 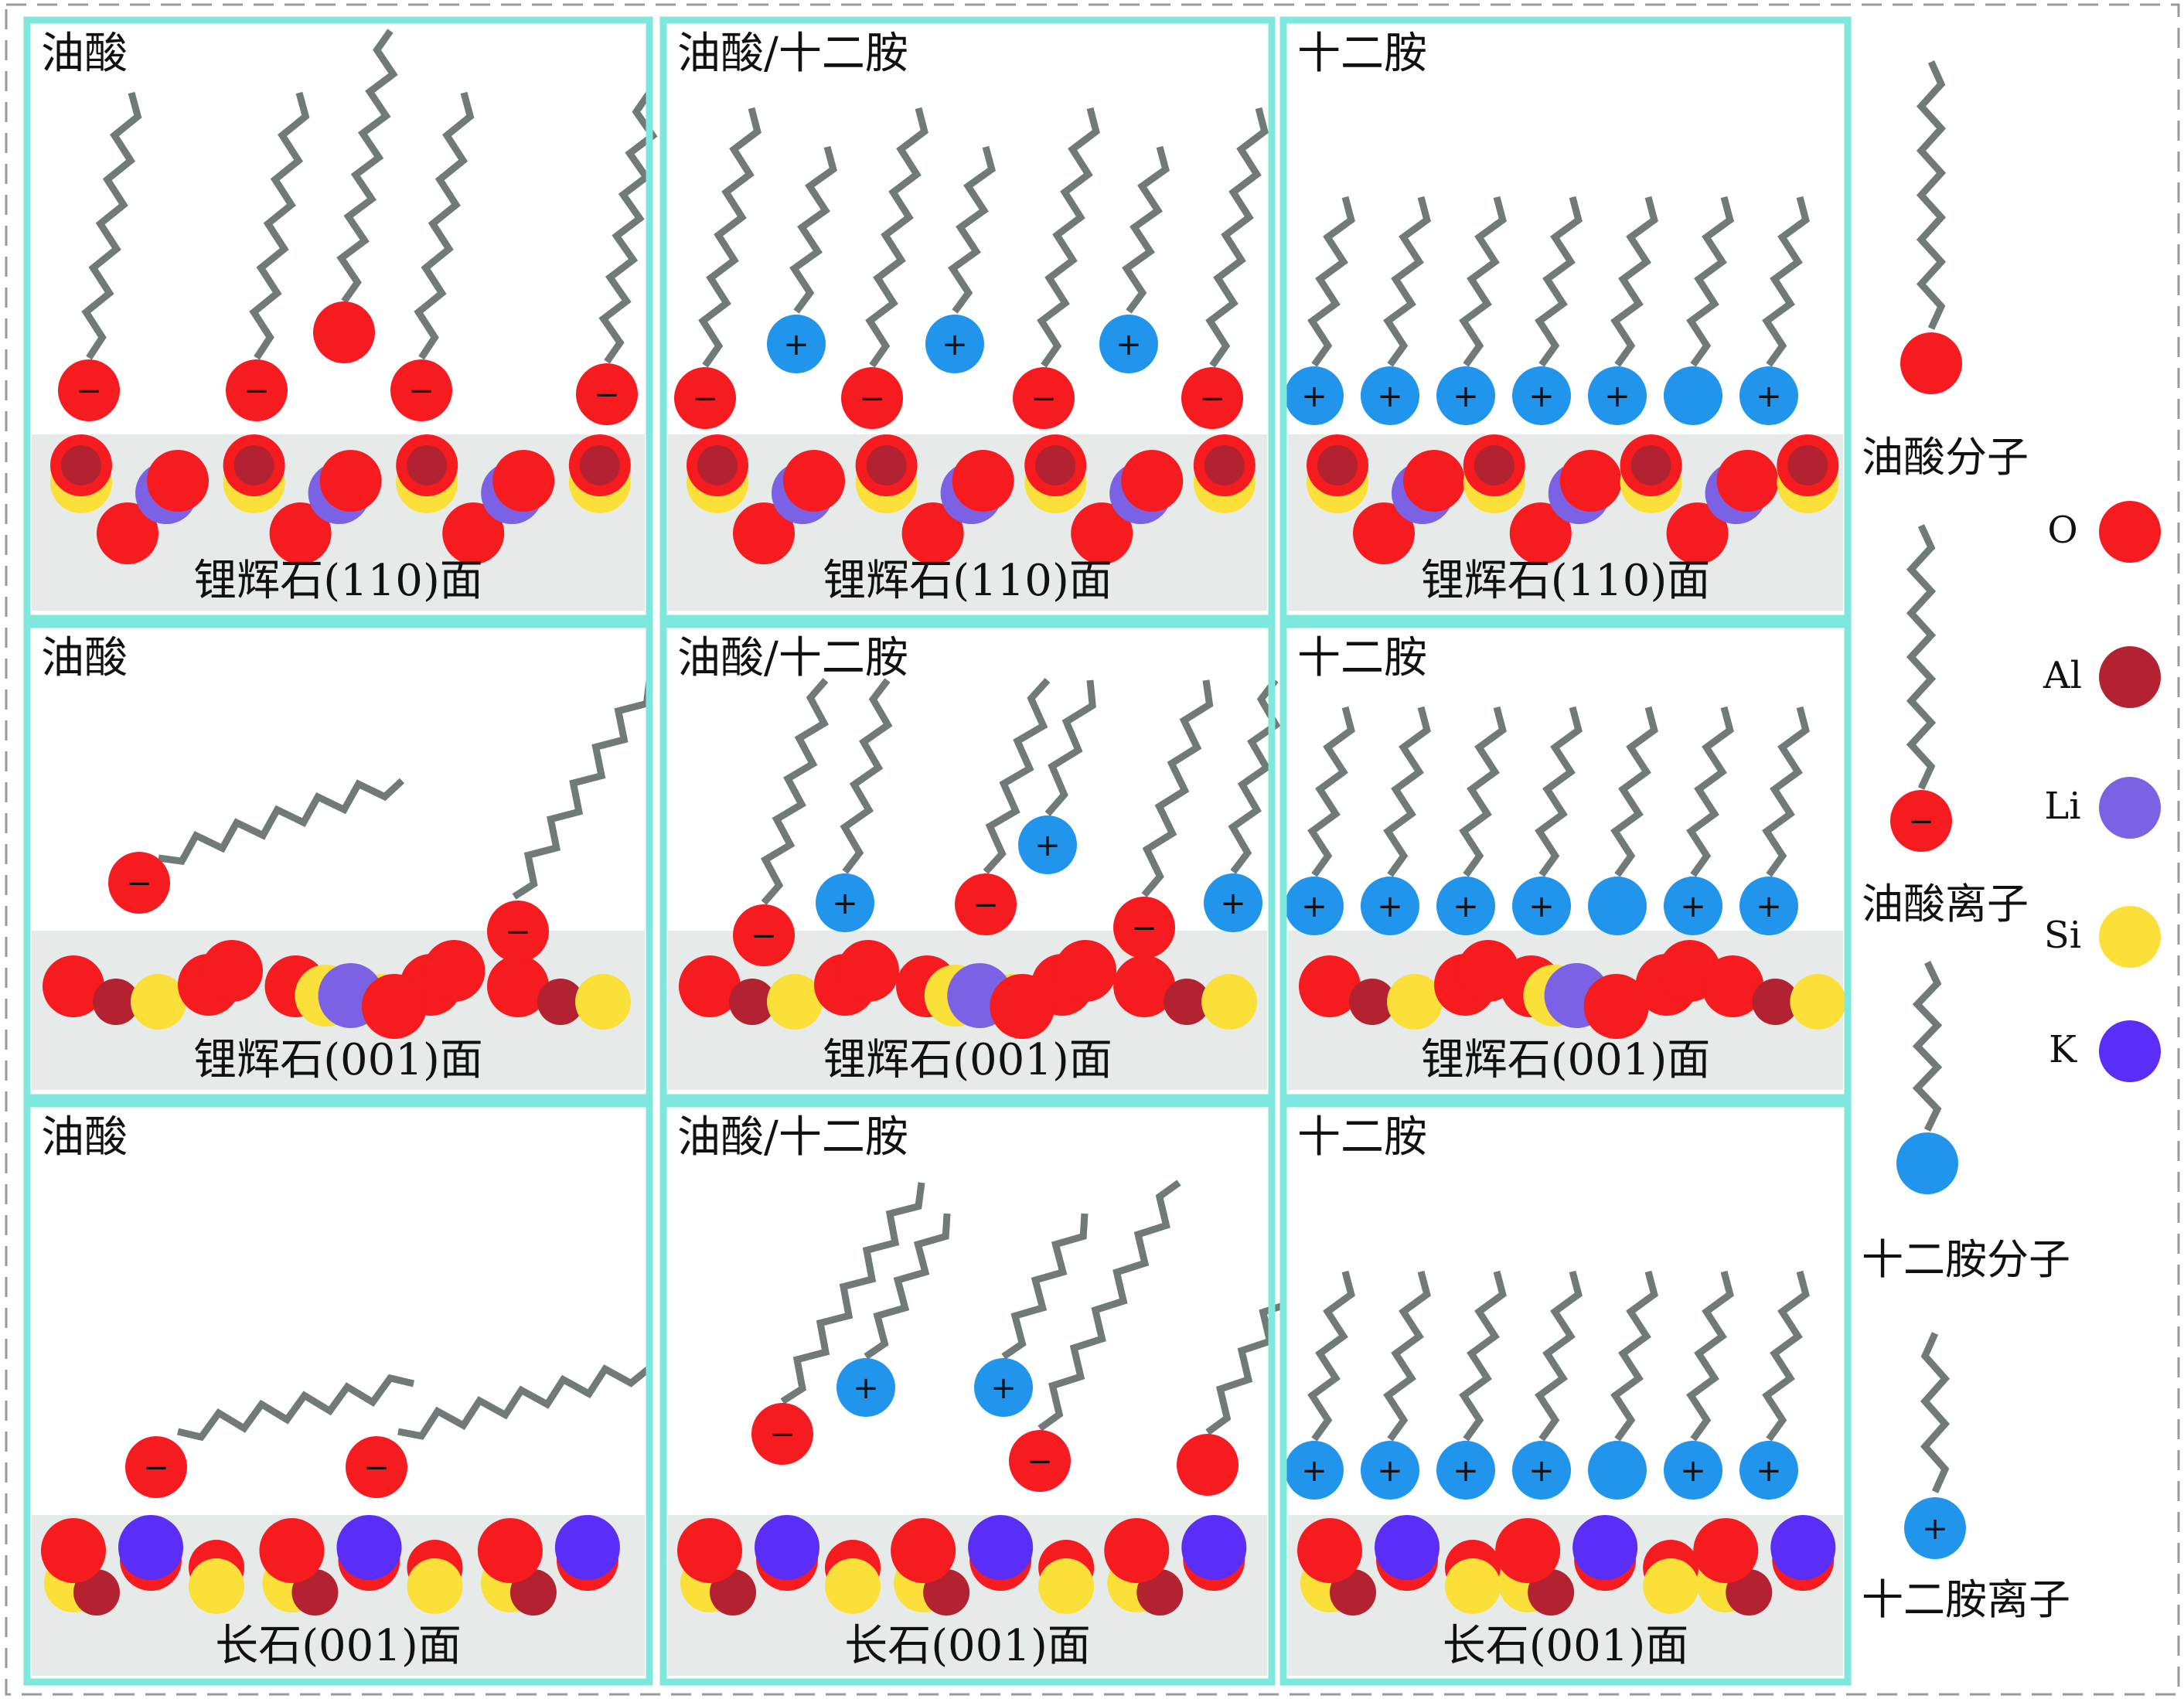 I want to click on legend-element-k: K, so click(x=2105, y=1051).